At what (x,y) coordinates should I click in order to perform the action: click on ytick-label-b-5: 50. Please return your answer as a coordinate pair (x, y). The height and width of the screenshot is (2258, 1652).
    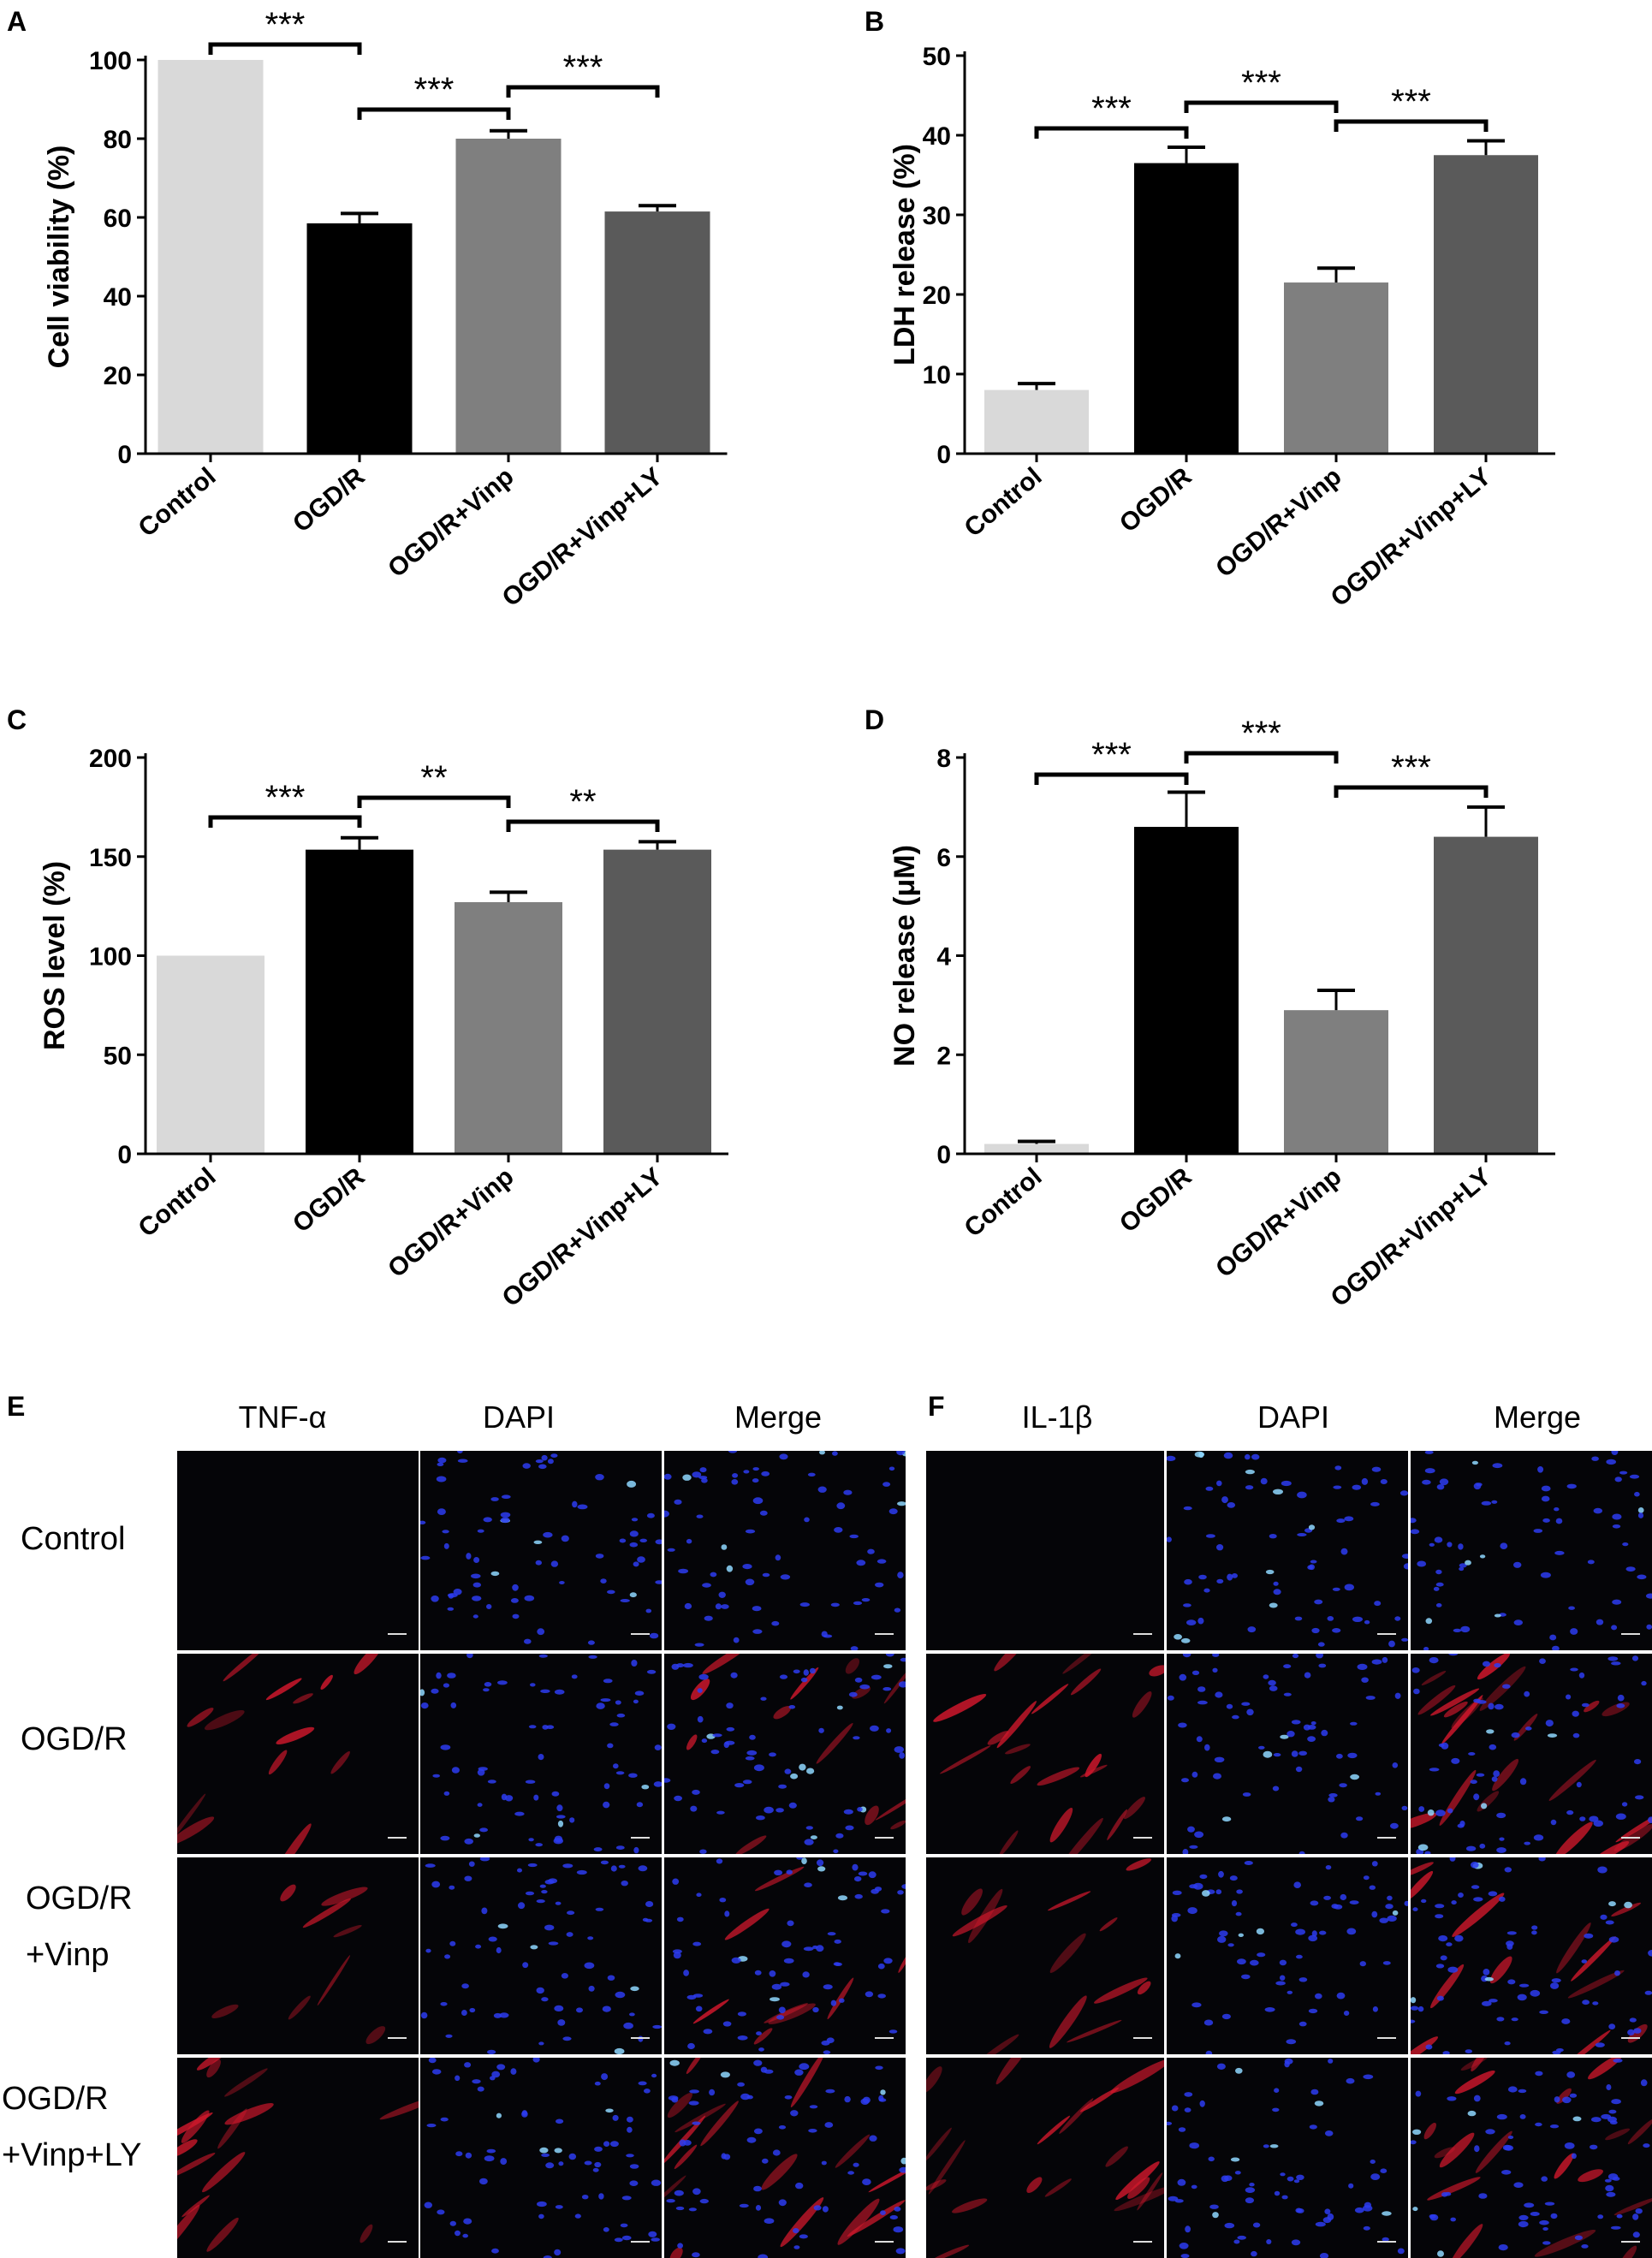
    Looking at the image, I should click on (937, 57).